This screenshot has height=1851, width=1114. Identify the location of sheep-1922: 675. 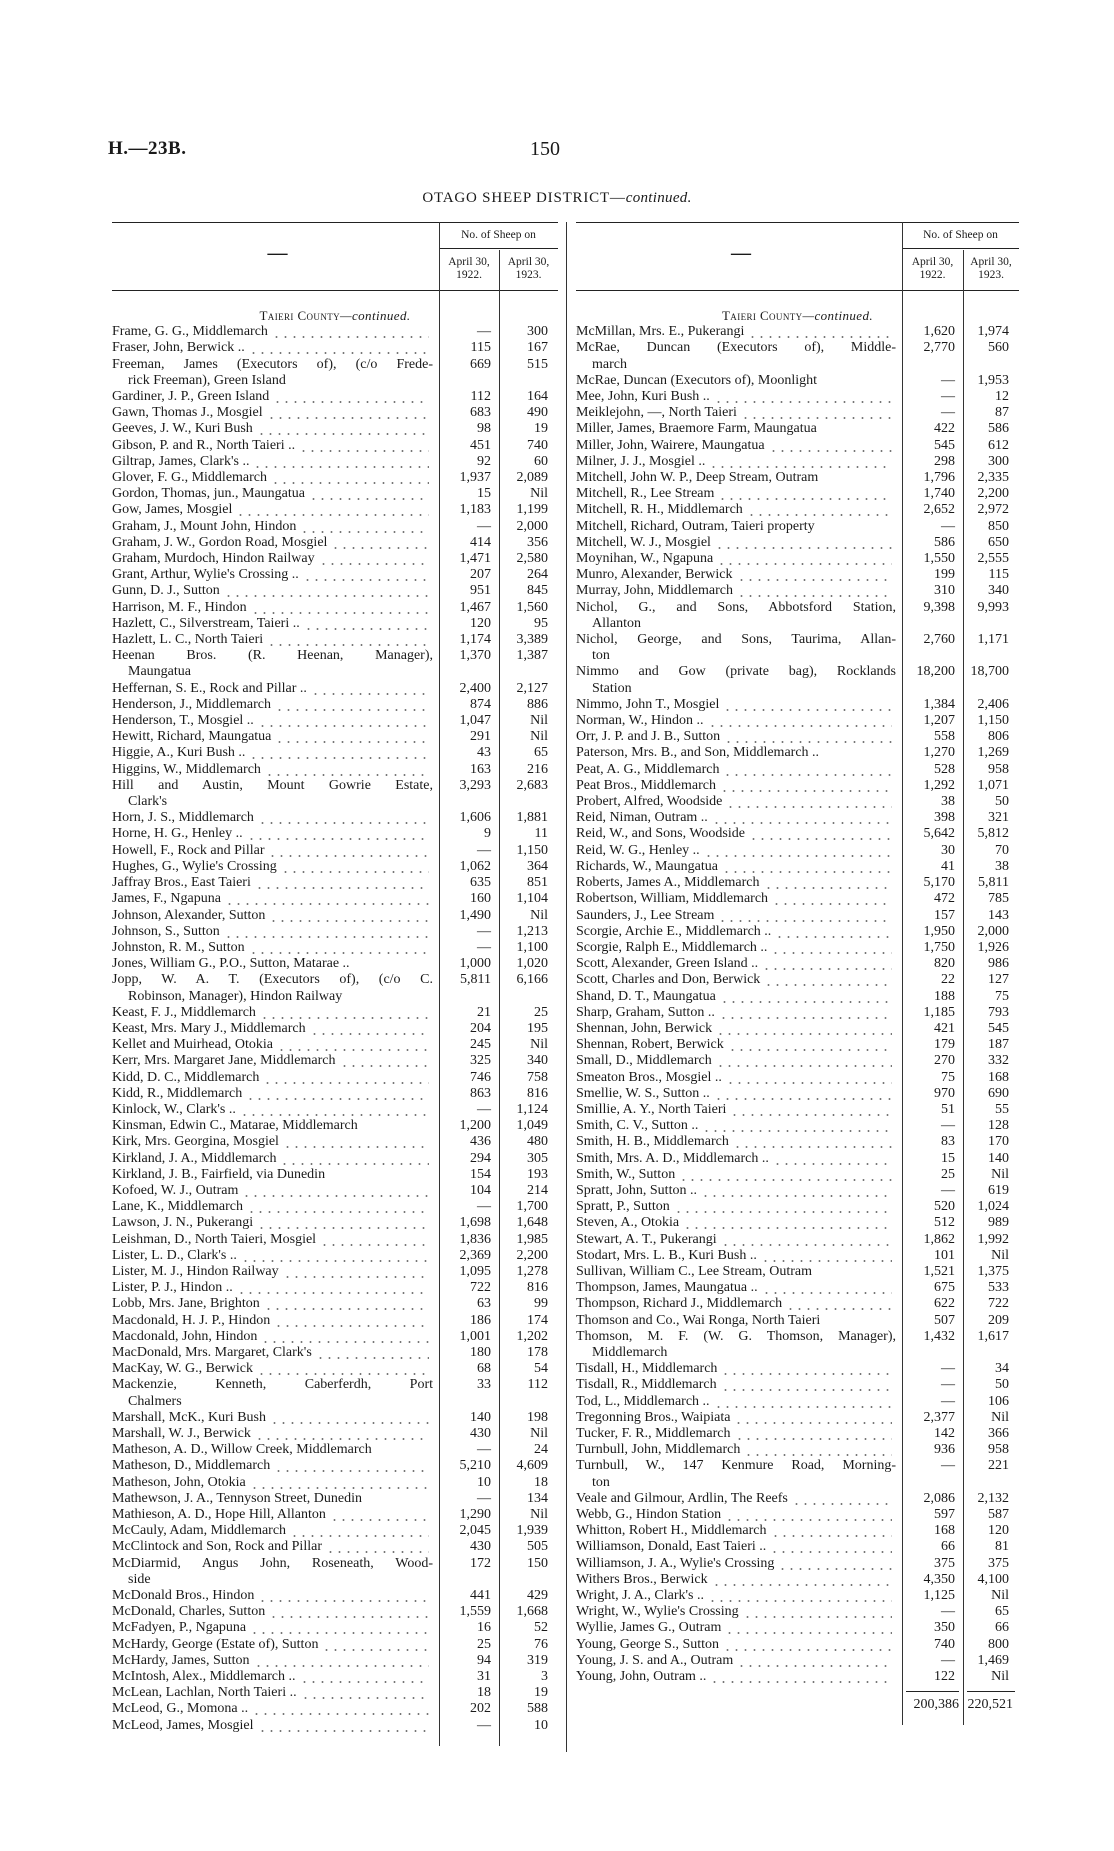
(944, 1288).